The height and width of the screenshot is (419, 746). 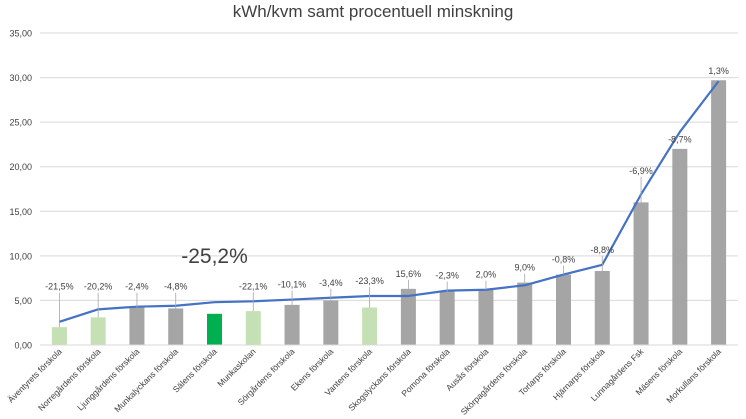 I want to click on data-label: 1,3%, so click(x=718, y=71).